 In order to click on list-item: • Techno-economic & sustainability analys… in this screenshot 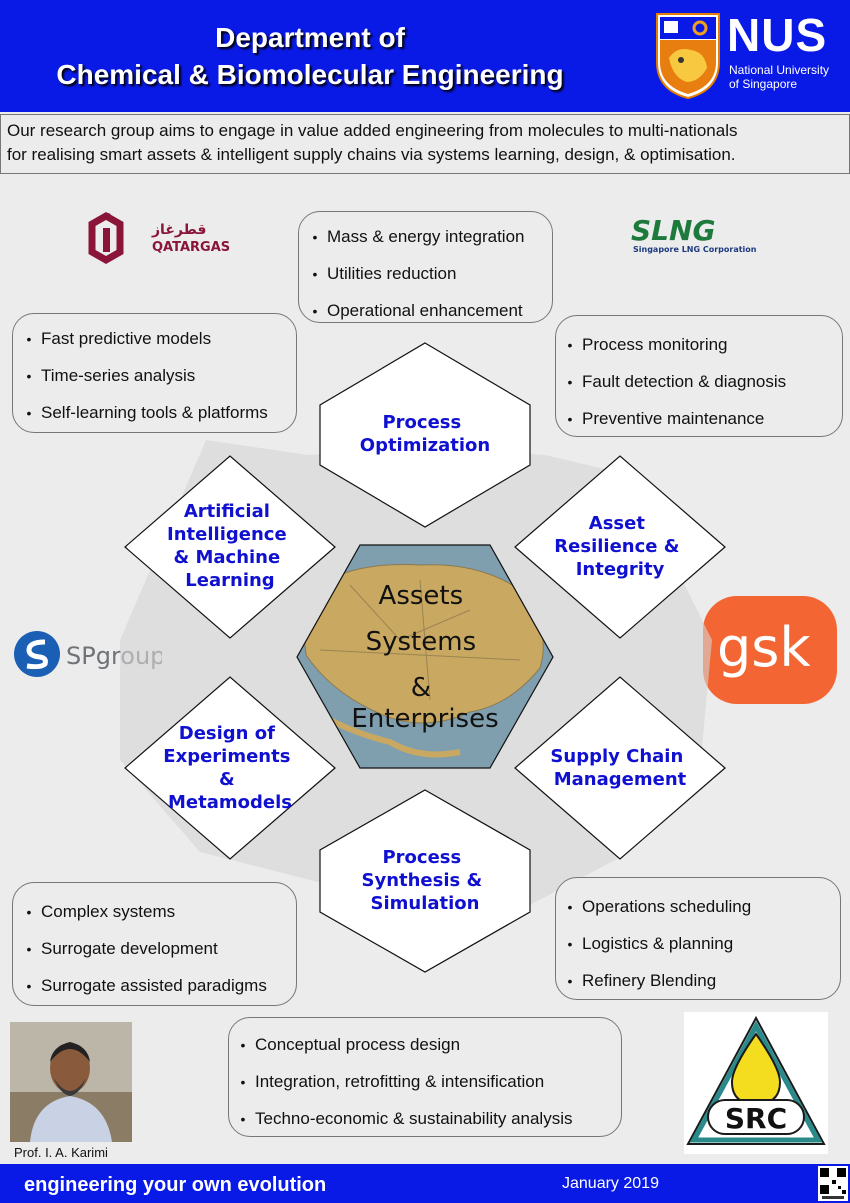, I will do `click(406, 1118)`.